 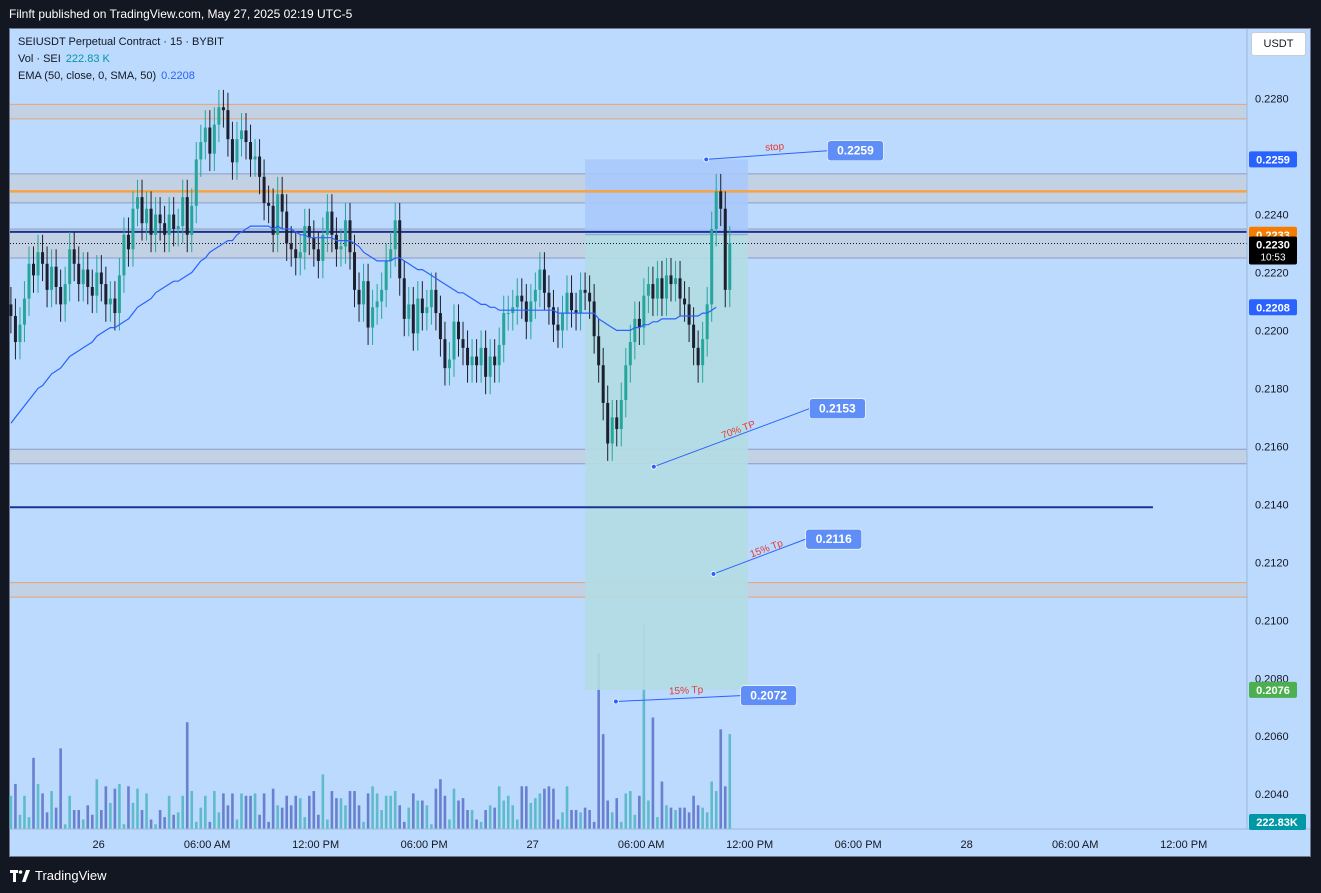 What do you see at coordinates (87, 59) in the screenshot?
I see `legend-volume-value: 222.83 K` at bounding box center [87, 59].